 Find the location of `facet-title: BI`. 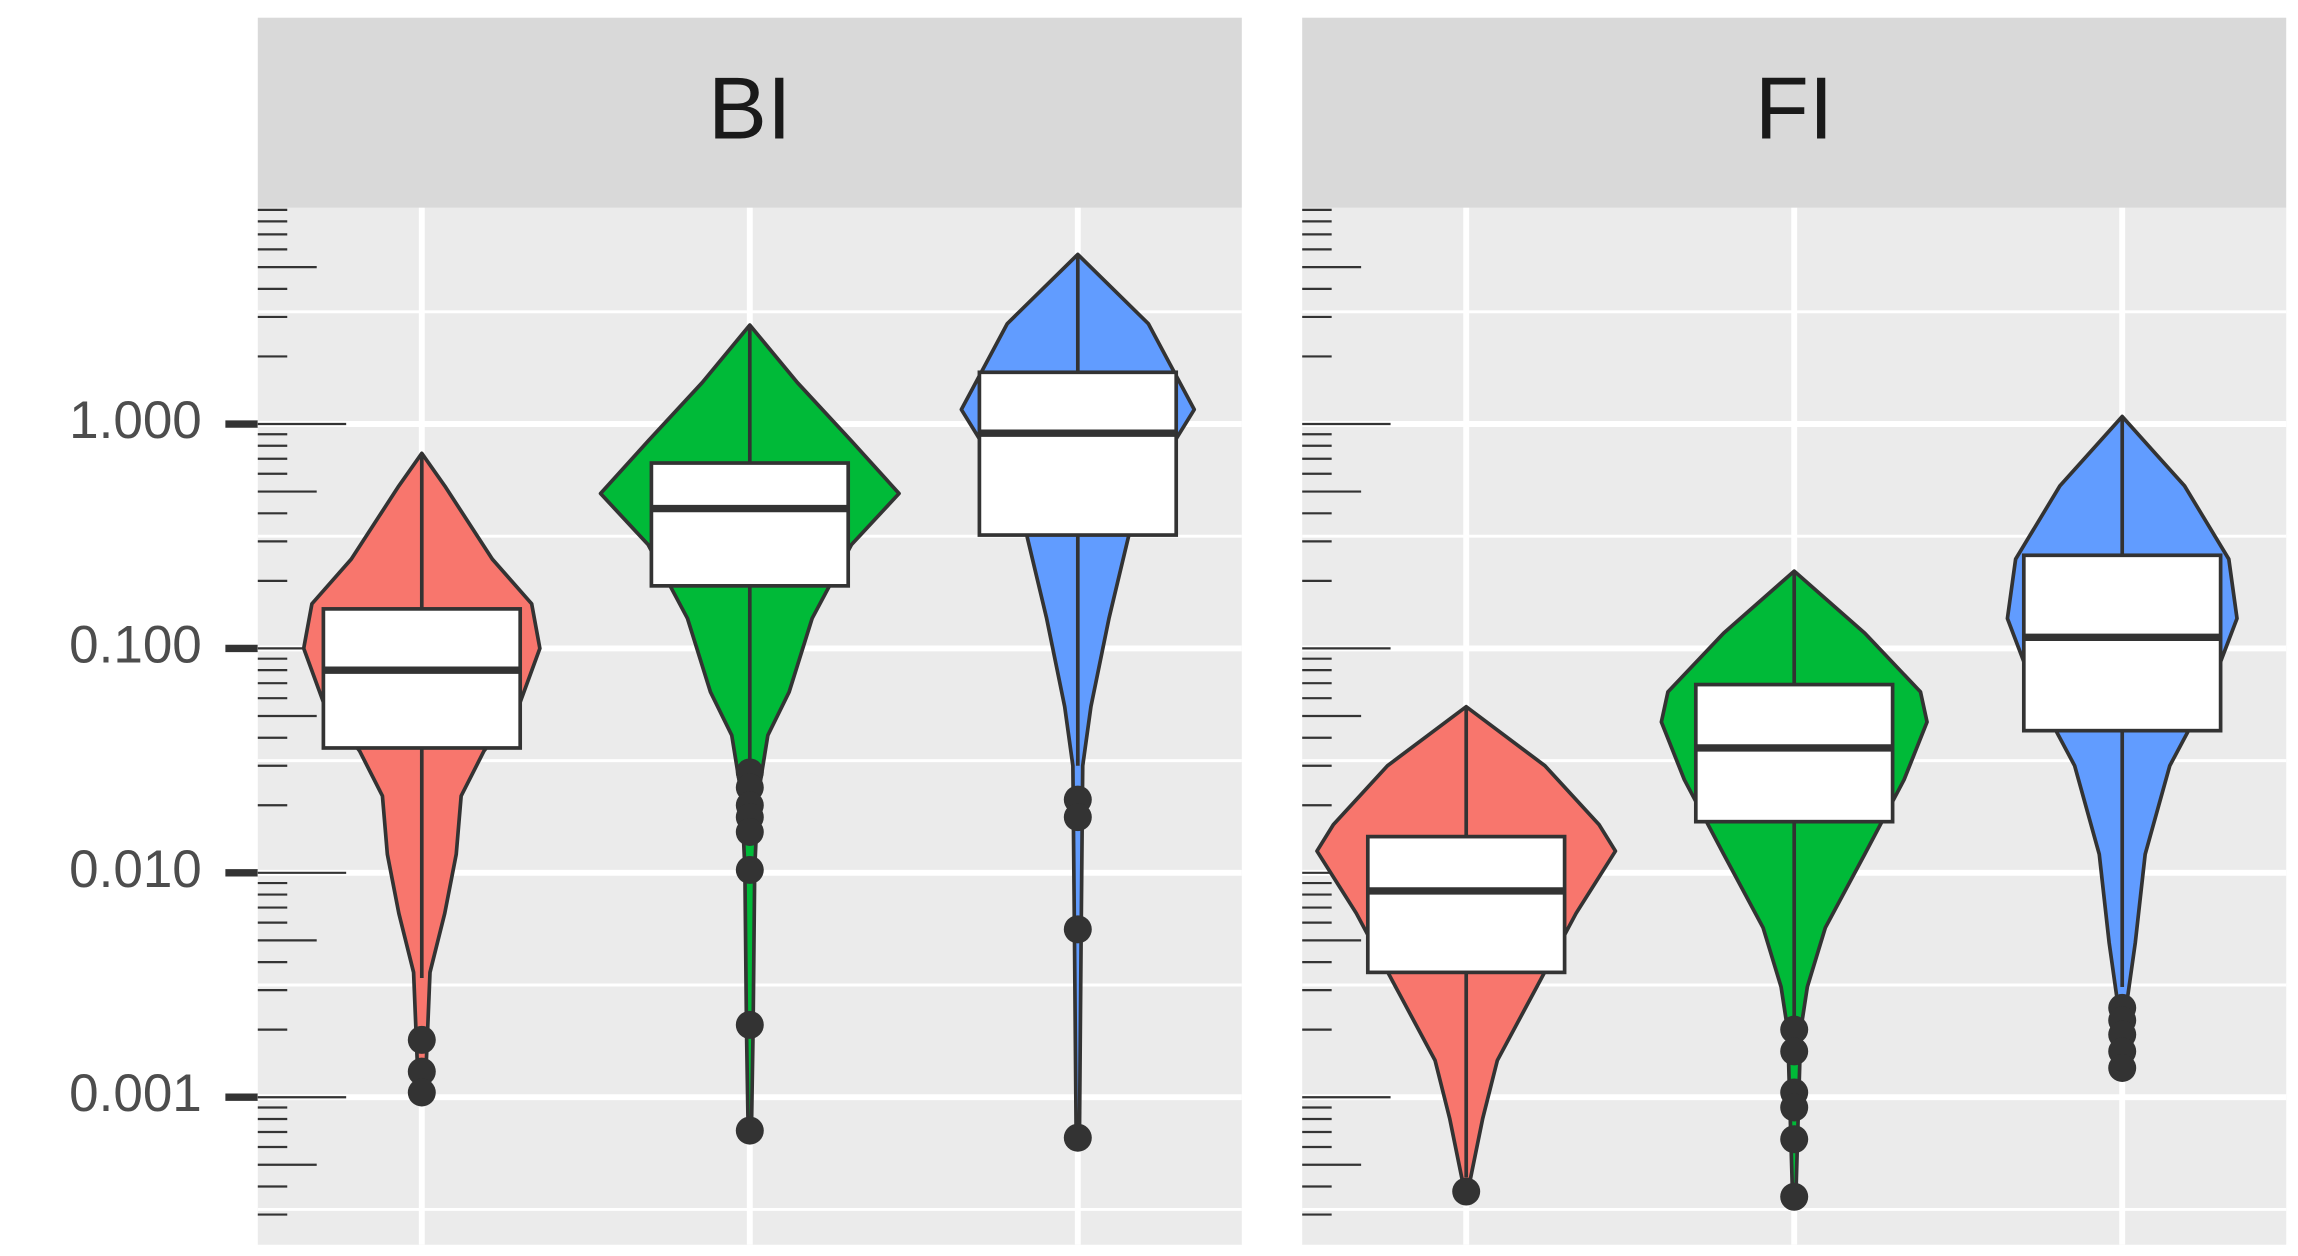

facet-title: BI is located at coordinates (750, 107).